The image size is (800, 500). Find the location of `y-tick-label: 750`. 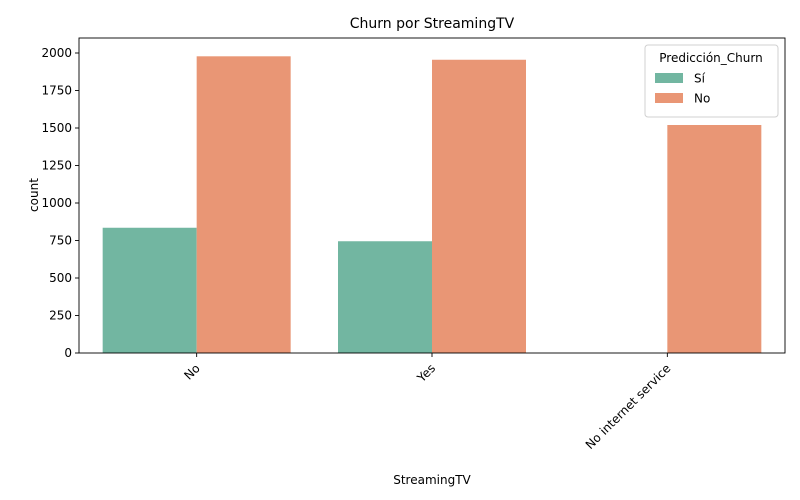

y-tick-label: 750 is located at coordinates (60, 241).